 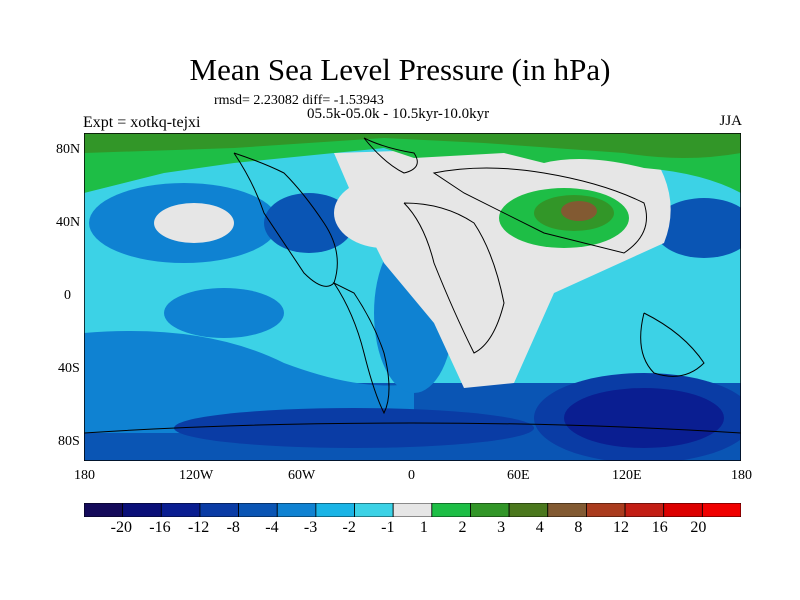 What do you see at coordinates (69, 441) in the screenshot?
I see `lat-label: 80S` at bounding box center [69, 441].